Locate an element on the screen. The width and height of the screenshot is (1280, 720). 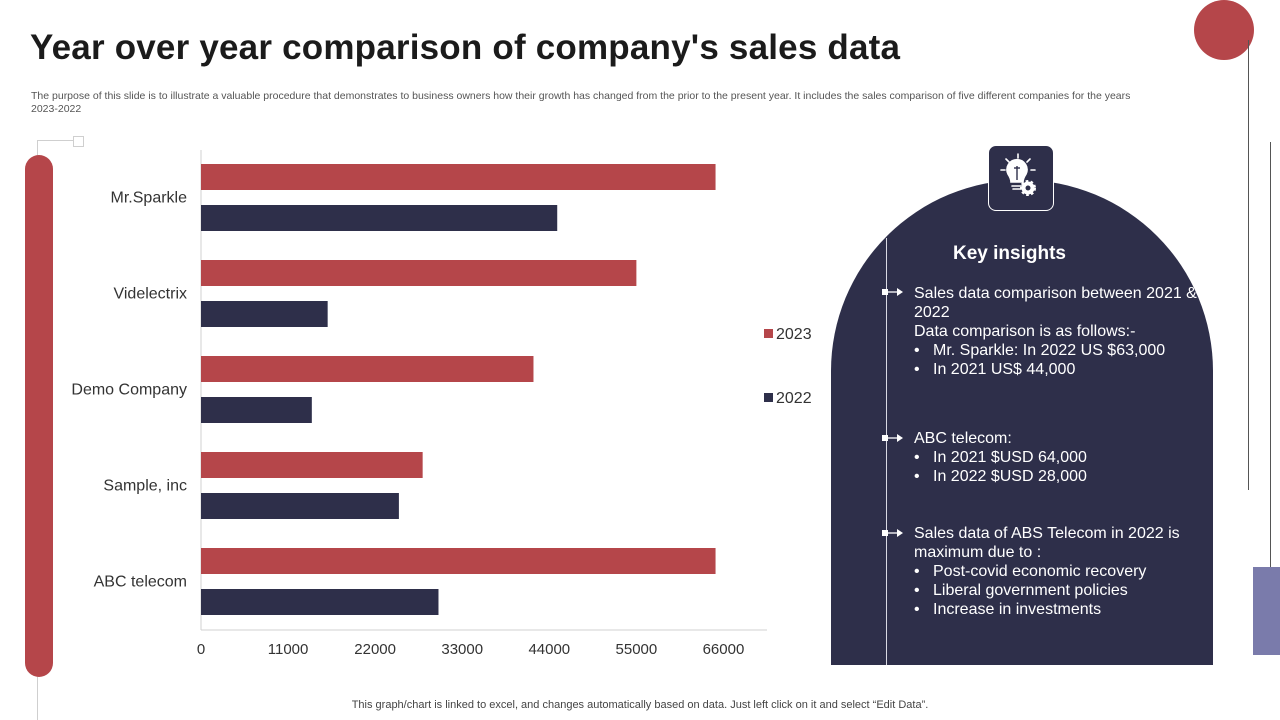
insight-bullet: Increase in investments is located at coordinates (1059, 609).